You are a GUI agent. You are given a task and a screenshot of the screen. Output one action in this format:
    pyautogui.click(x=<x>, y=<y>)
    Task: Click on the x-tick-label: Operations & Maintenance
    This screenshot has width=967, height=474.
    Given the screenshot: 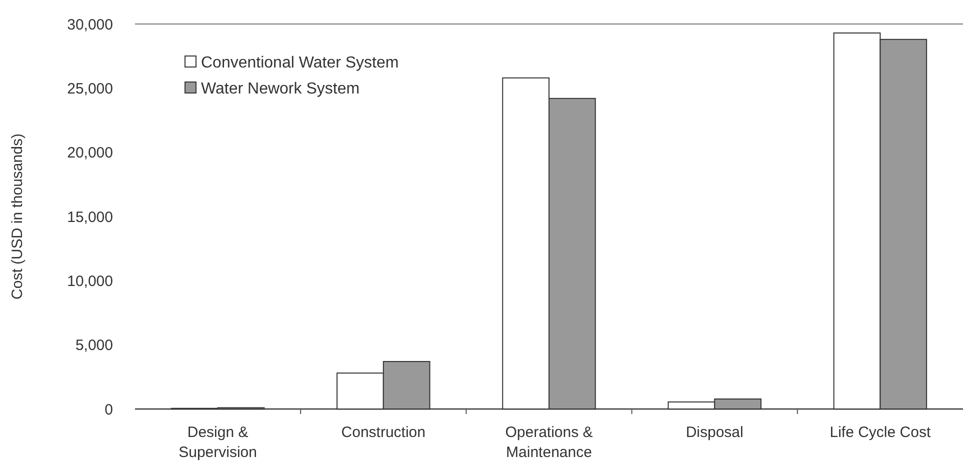 What is the action you would take?
    pyautogui.click(x=549, y=442)
    